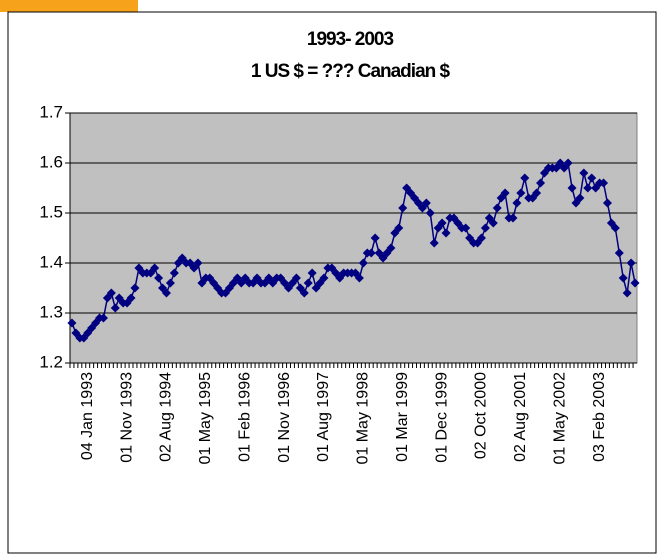  Describe the element at coordinates (559, 418) in the screenshot. I see `x-tick-label: 01 May 2002` at that location.